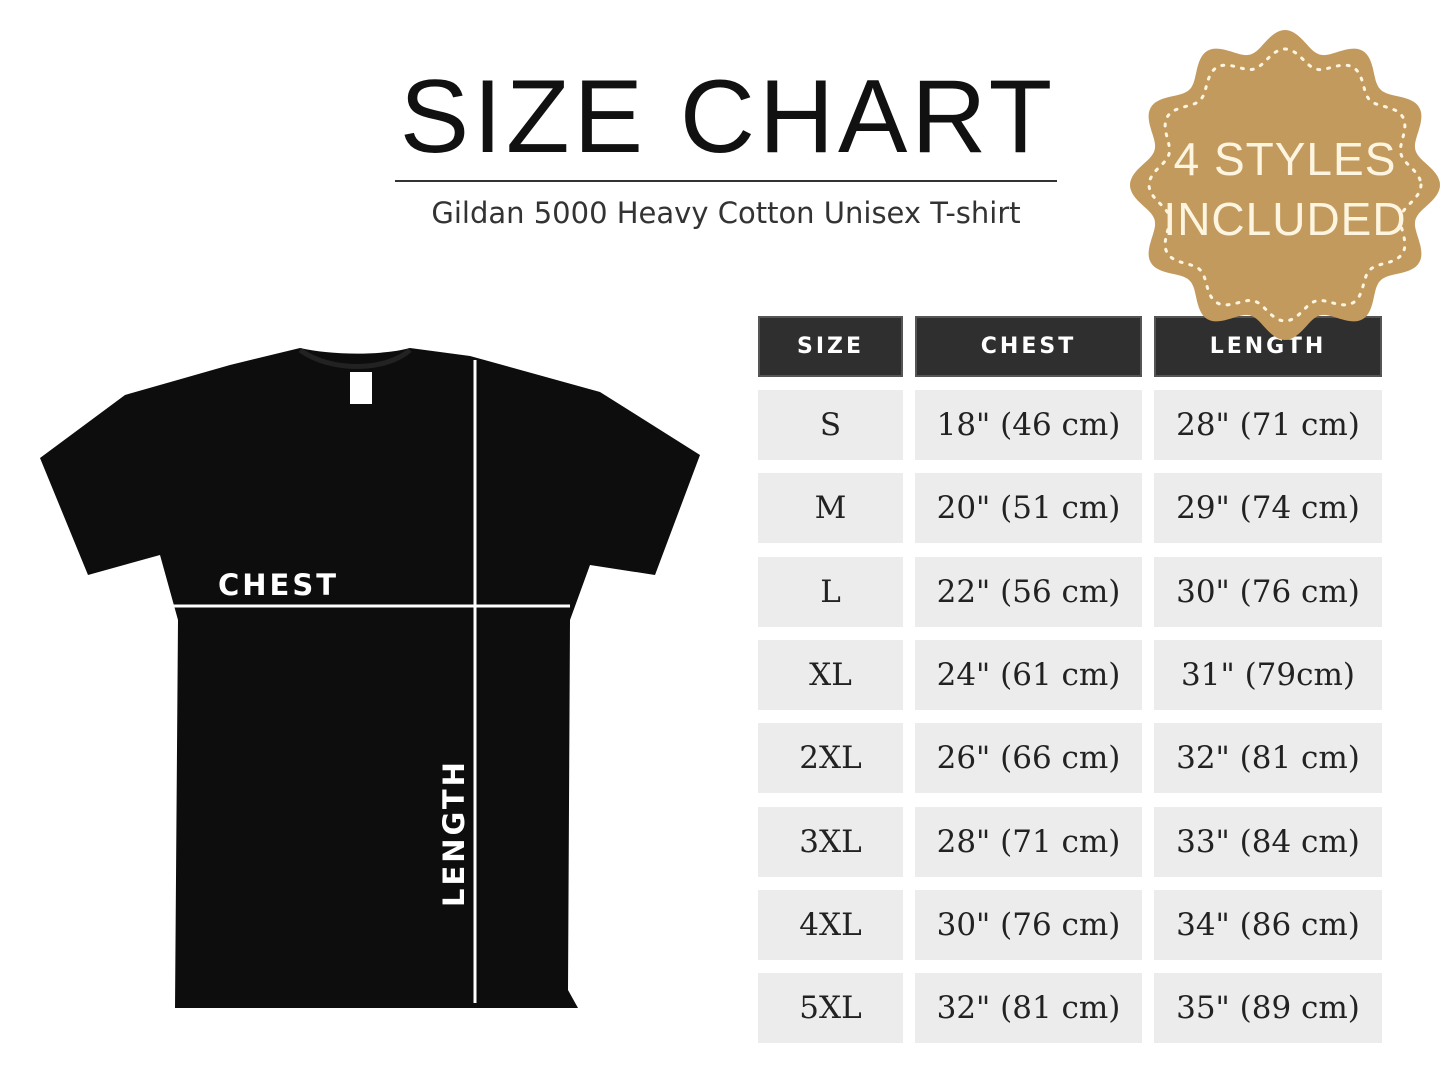 This screenshot has height=1080, width=1445. I want to click on cell-chest: 30" (76 cm), so click(1028, 924).